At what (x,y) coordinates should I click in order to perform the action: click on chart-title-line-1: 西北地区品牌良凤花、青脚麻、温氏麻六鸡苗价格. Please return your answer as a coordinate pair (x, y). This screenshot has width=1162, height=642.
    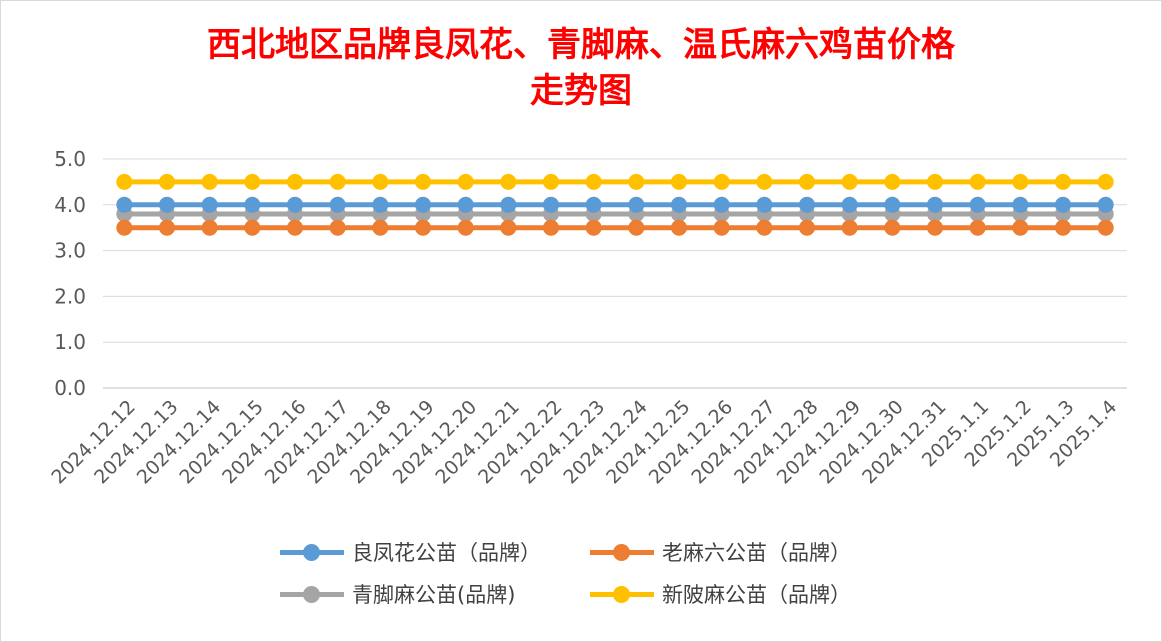
    Looking at the image, I should click on (581, 45).